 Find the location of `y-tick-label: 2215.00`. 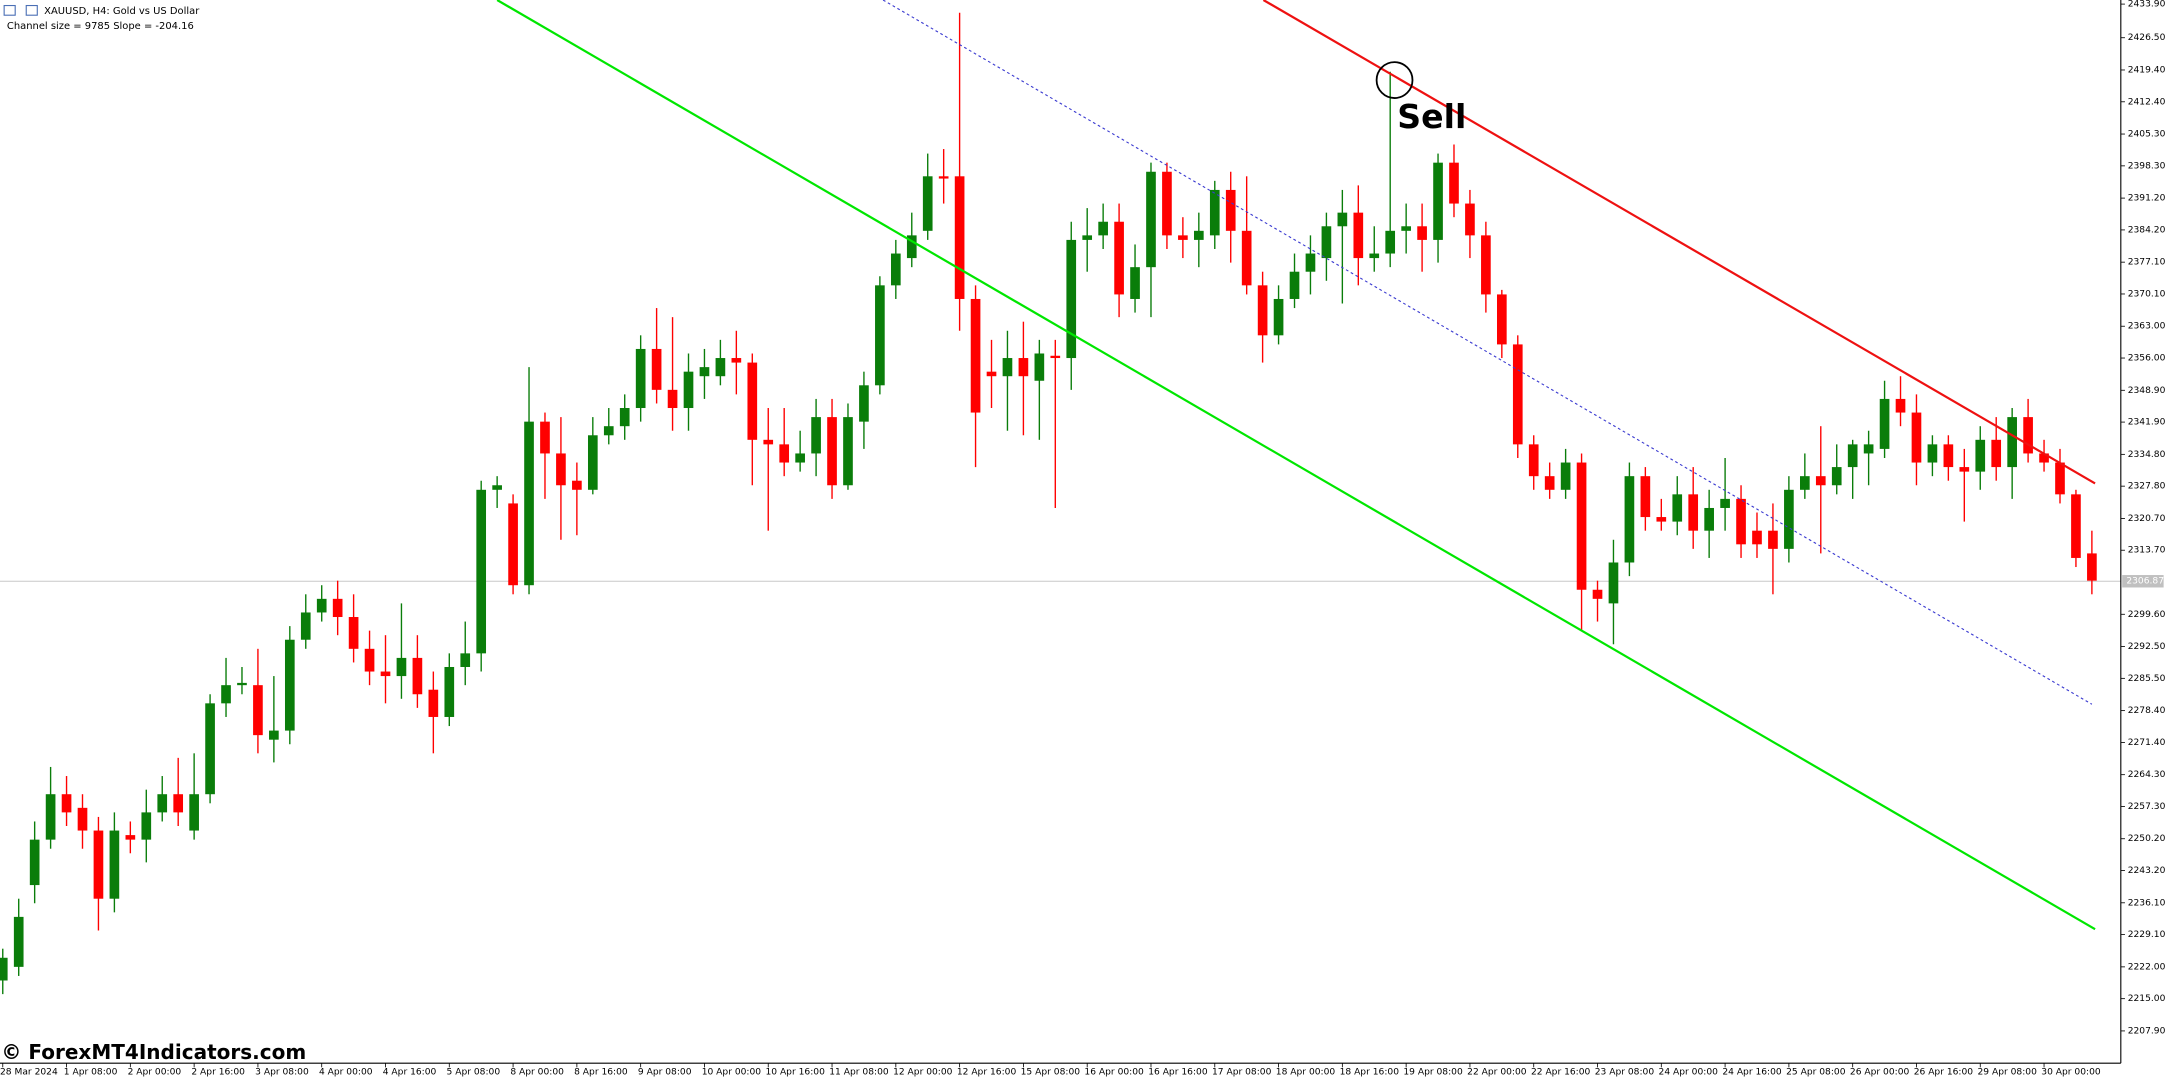

y-tick-label: 2215.00 is located at coordinates (2146, 999).